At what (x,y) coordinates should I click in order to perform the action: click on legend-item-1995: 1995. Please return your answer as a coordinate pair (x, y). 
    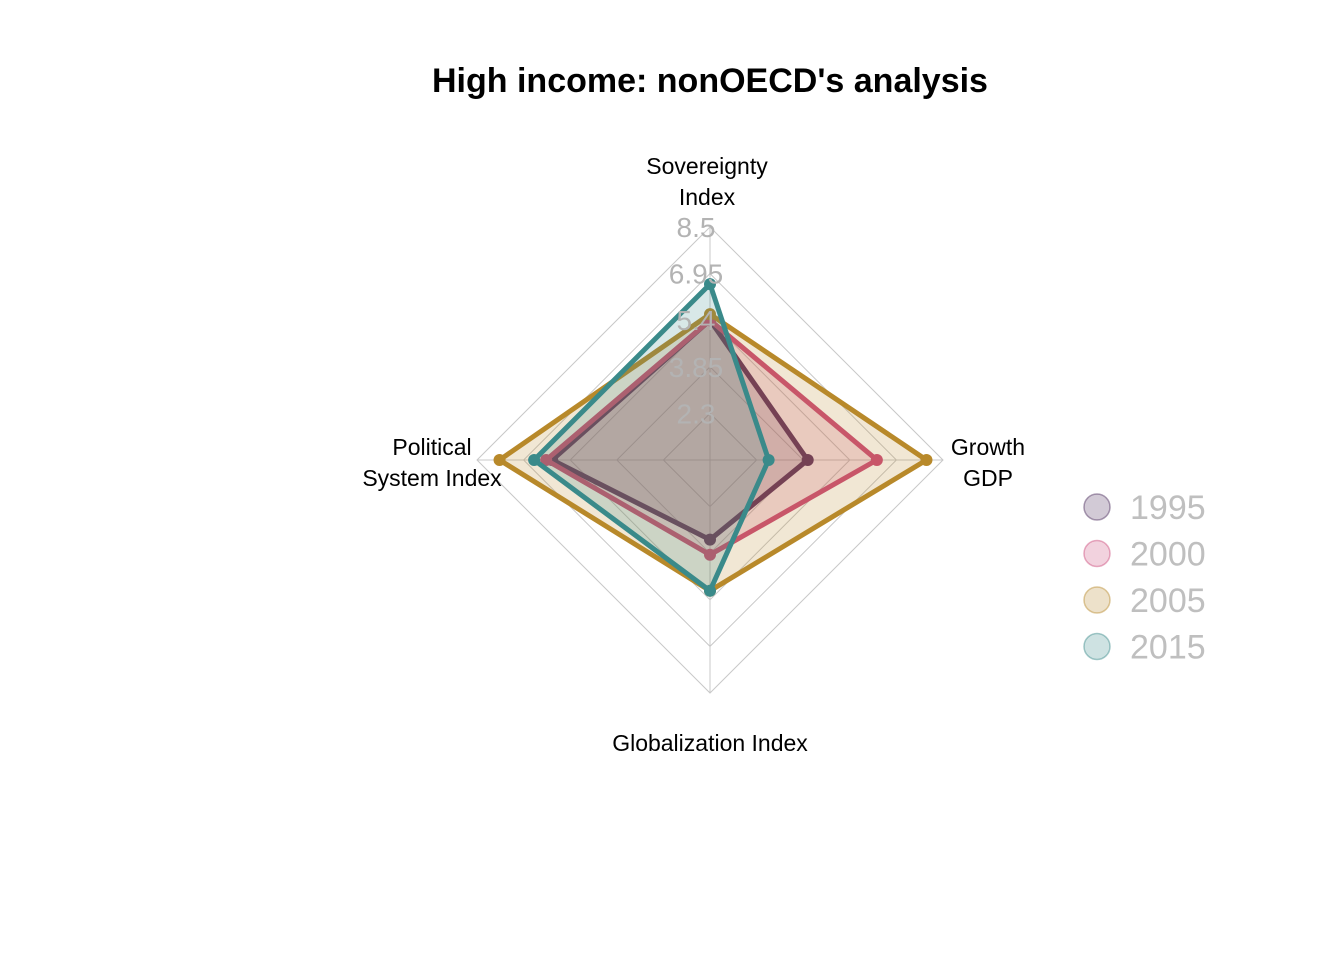
    Looking at the image, I should click on (1144, 508).